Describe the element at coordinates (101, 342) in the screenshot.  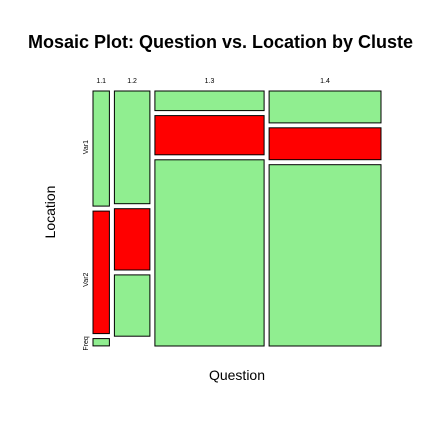
I see `tile-1.1-freq-2` at that location.